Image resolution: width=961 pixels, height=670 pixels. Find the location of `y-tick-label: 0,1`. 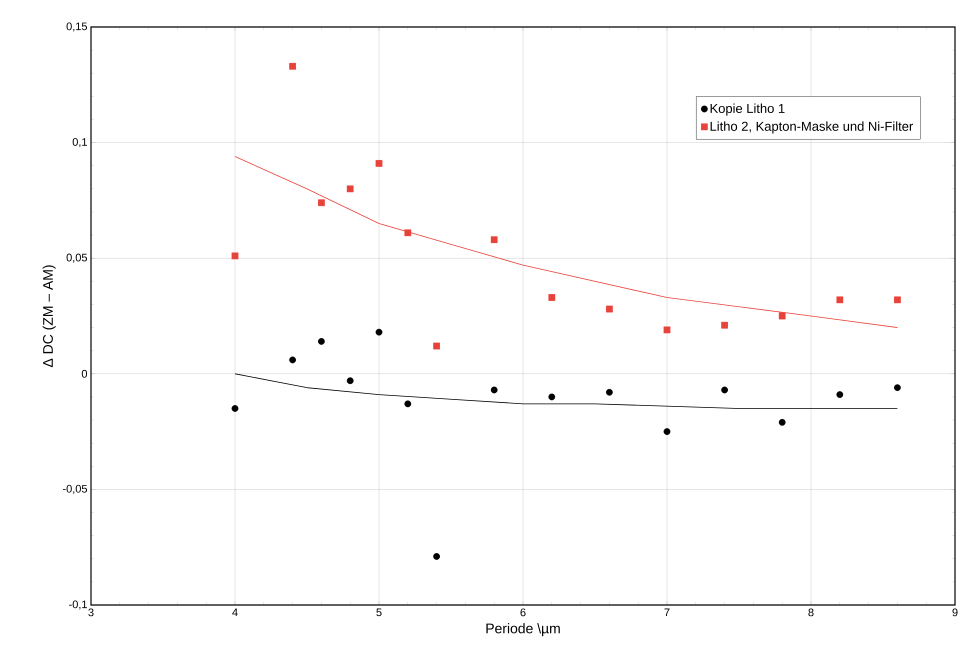

y-tick-label: 0,1 is located at coordinates (79, 143).